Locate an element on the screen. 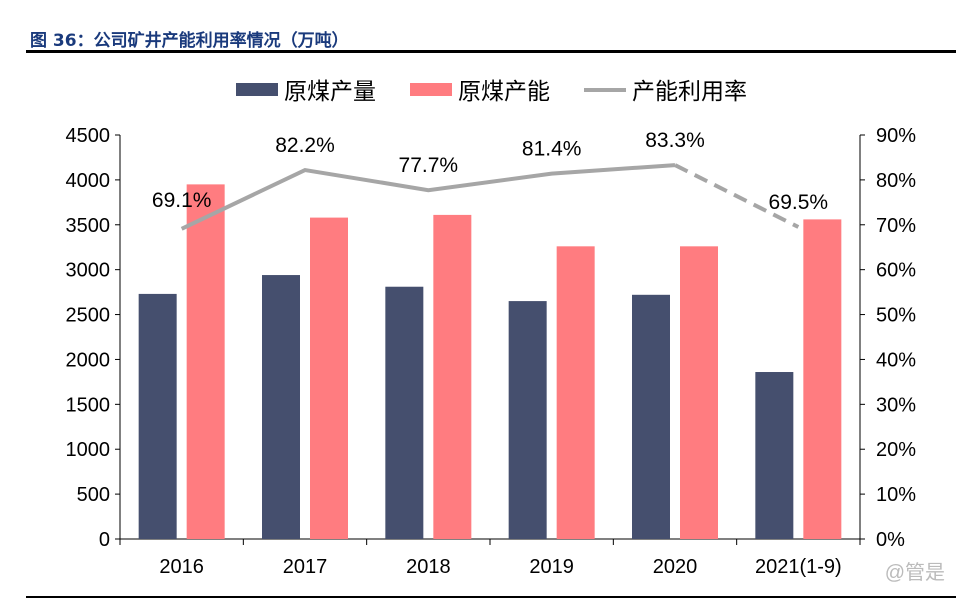 Image resolution: width=967 pixels, height=601 pixels. right-tick-label: 60% is located at coordinates (896, 271).